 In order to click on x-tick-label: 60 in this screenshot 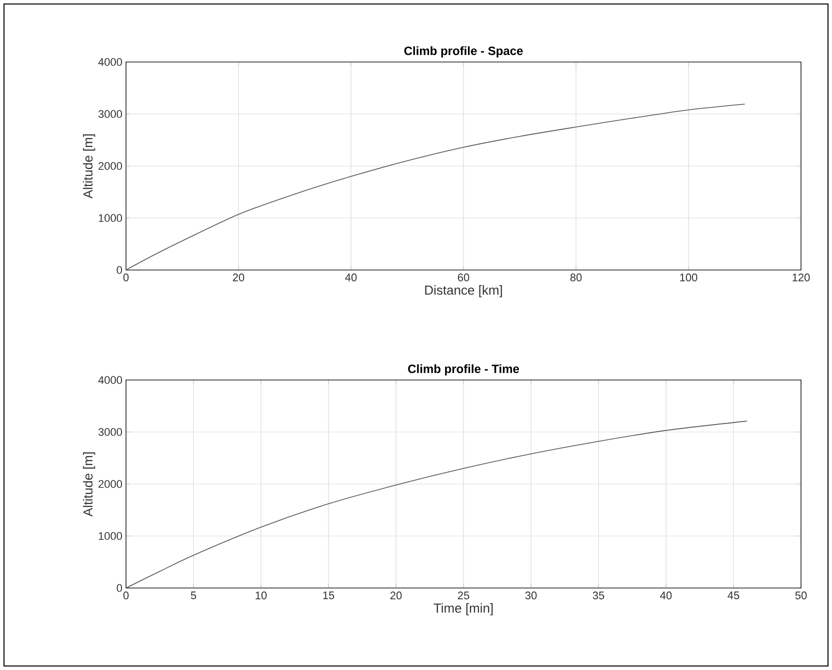, I will do `click(464, 278)`.